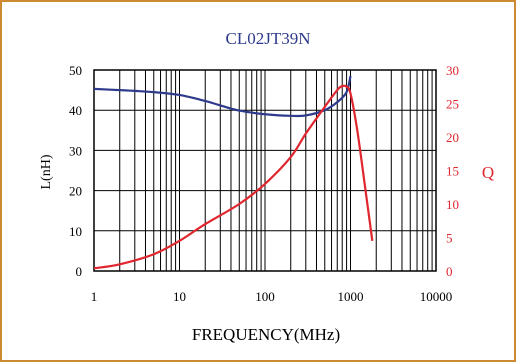  Describe the element at coordinates (75, 191) in the screenshot. I see `y-left-tick-label: 20` at that location.